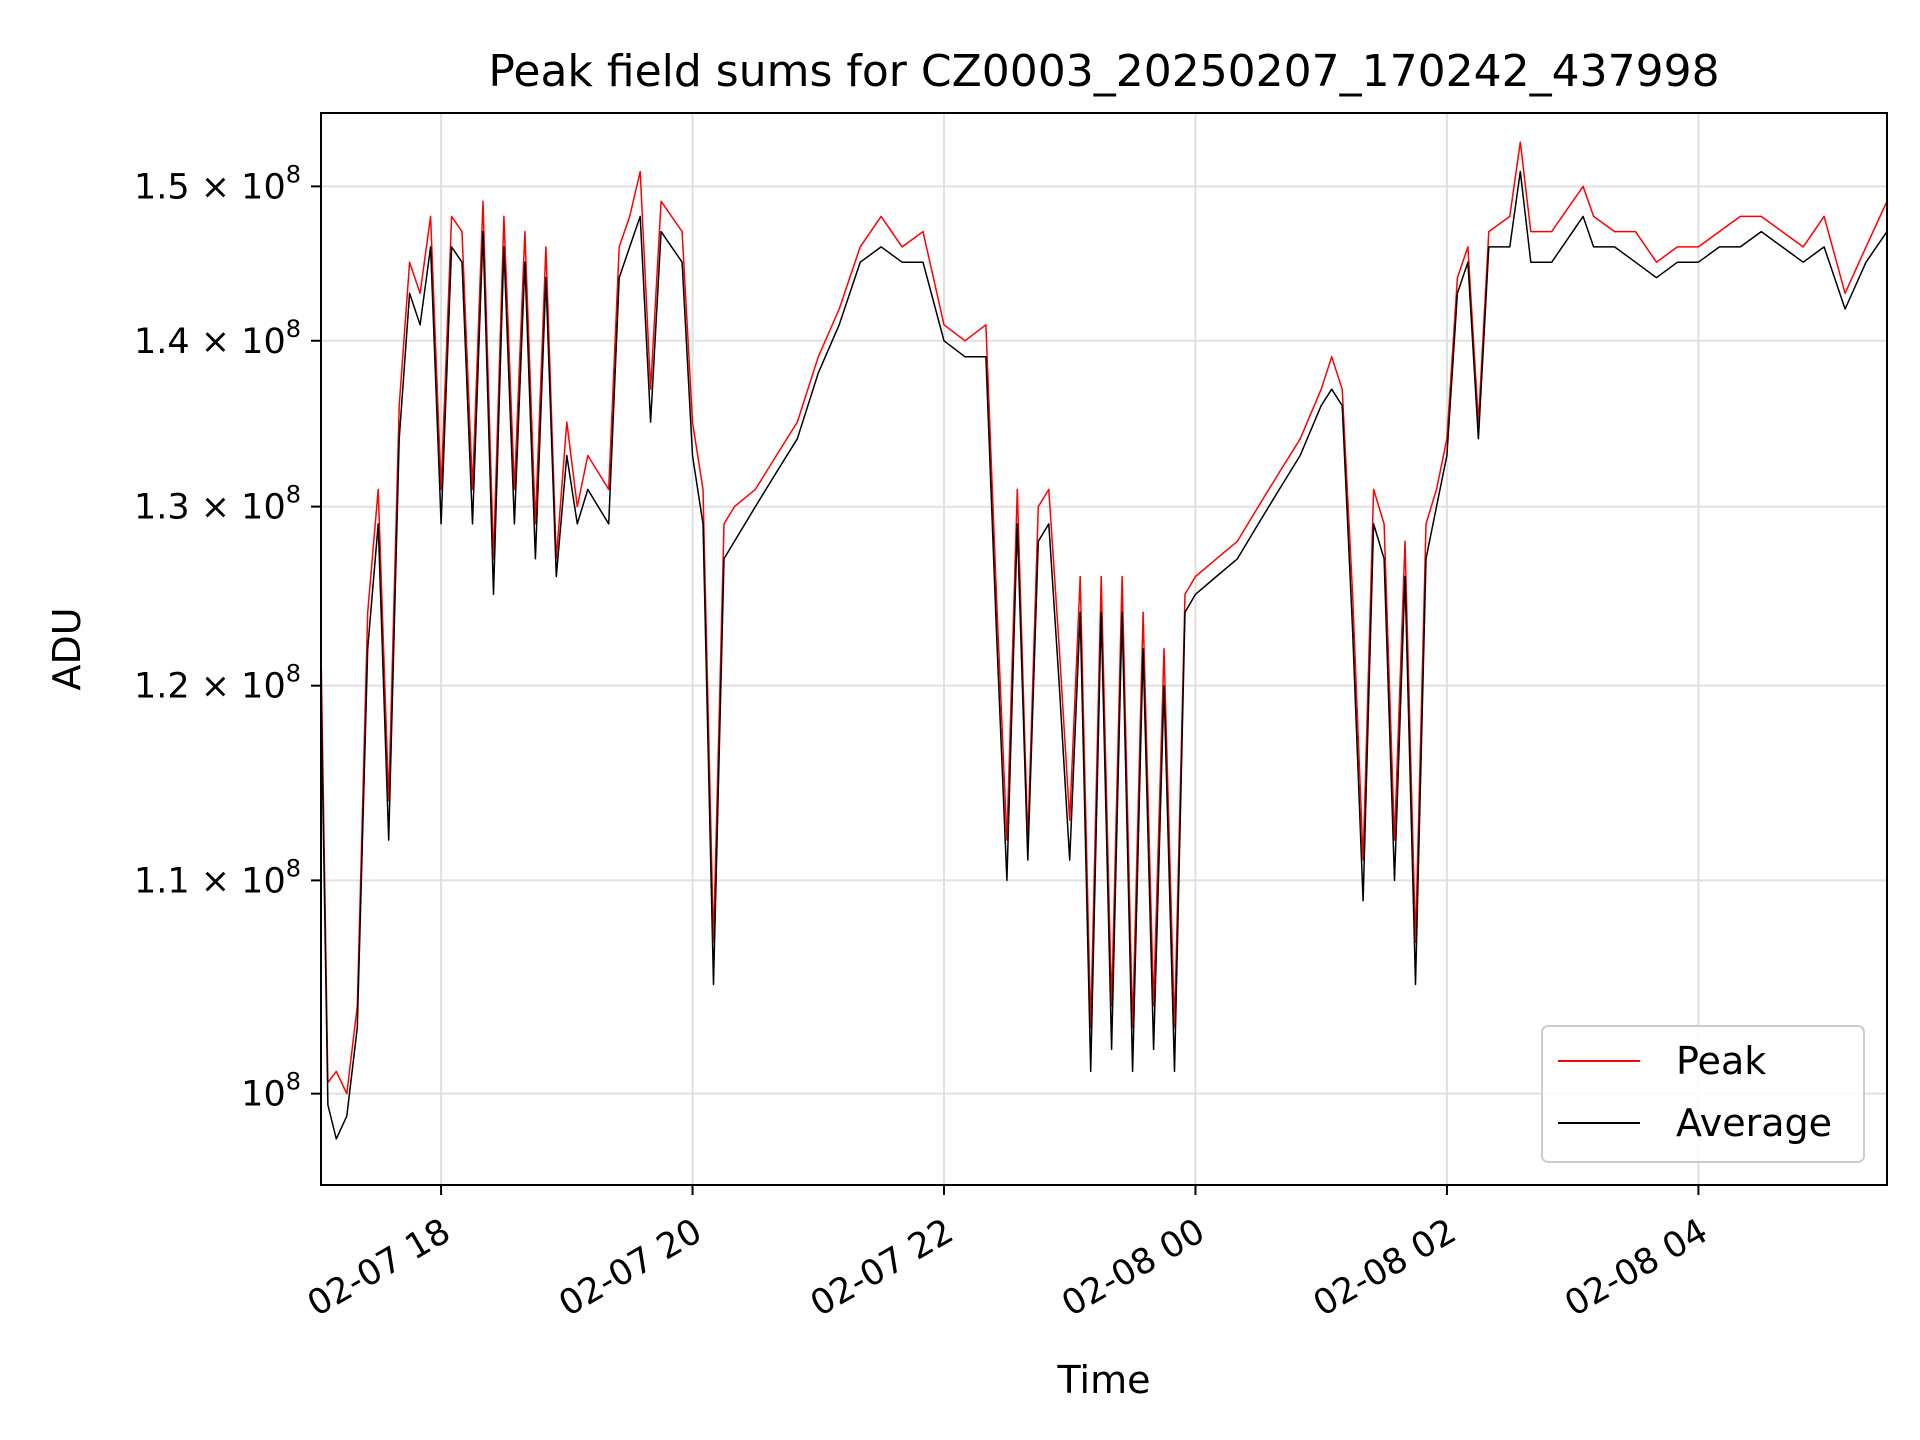  What do you see at coordinates (210, 881) in the screenshot?
I see `y-tick-mantissa: 1.1 × 10` at bounding box center [210, 881].